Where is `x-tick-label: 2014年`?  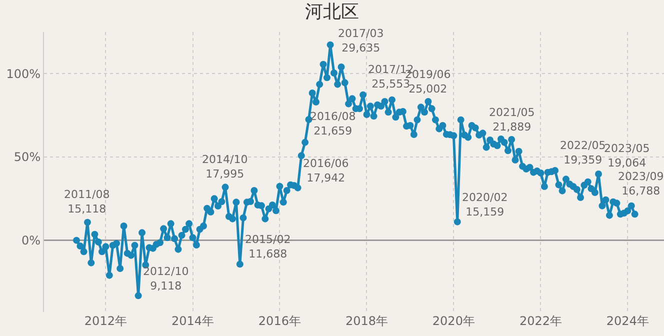
x-tick-label: 2014年 is located at coordinates (192, 321).